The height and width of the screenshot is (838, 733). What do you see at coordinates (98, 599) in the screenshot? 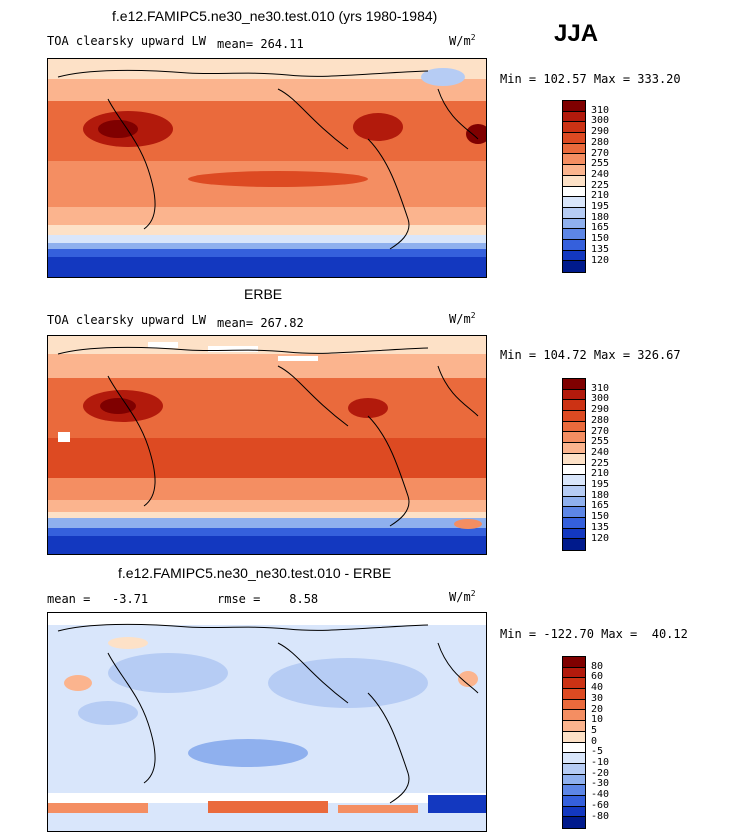
I see `panel-3-mean: mean = -3.71` at bounding box center [98, 599].